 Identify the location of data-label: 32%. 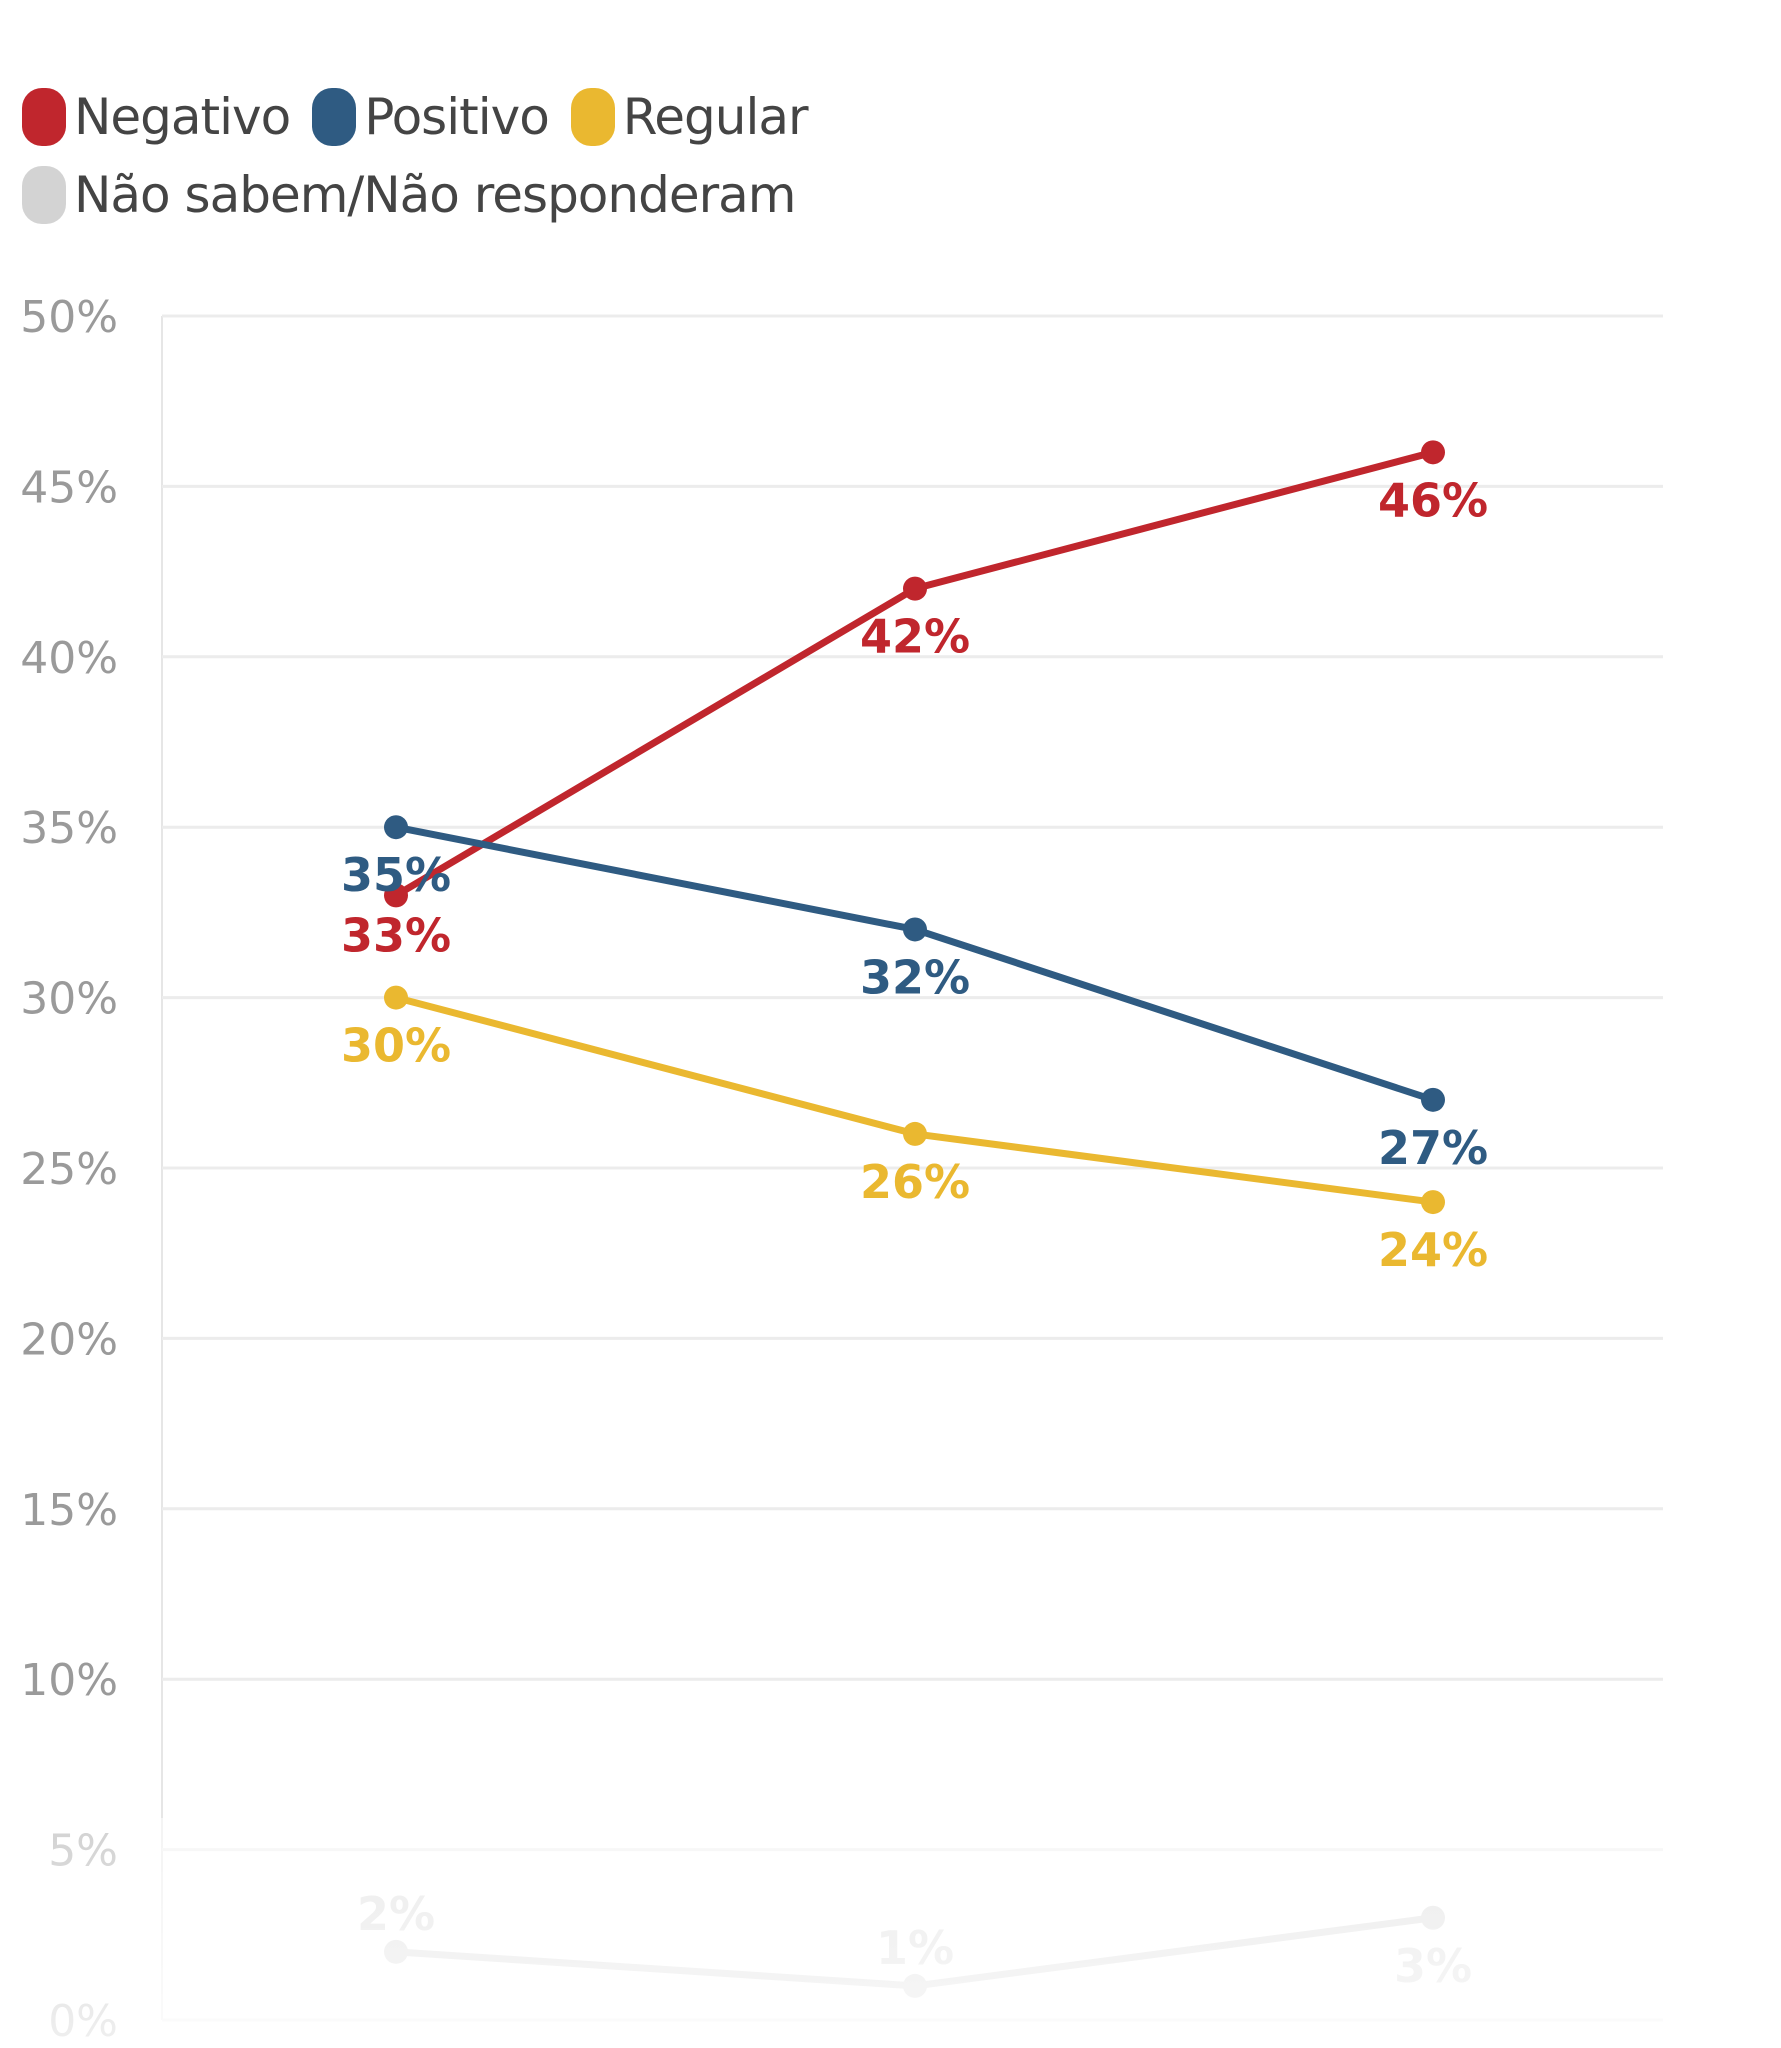
(915, 977).